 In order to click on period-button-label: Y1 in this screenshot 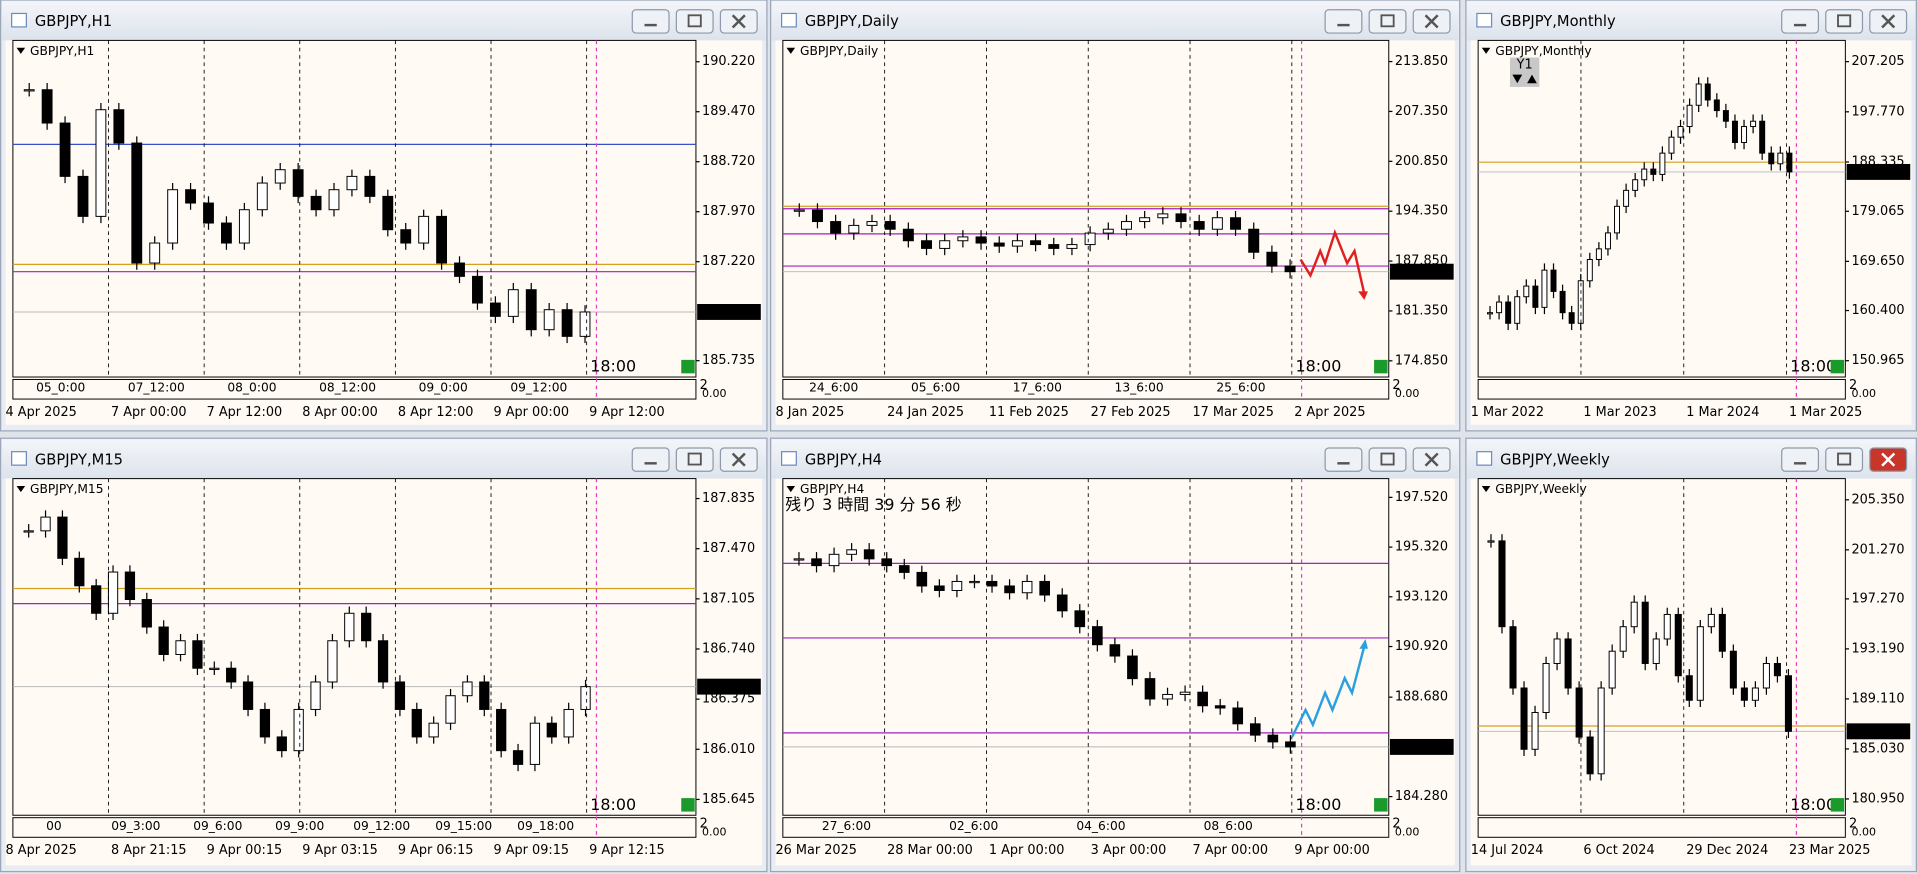, I will do `click(1524, 64)`.